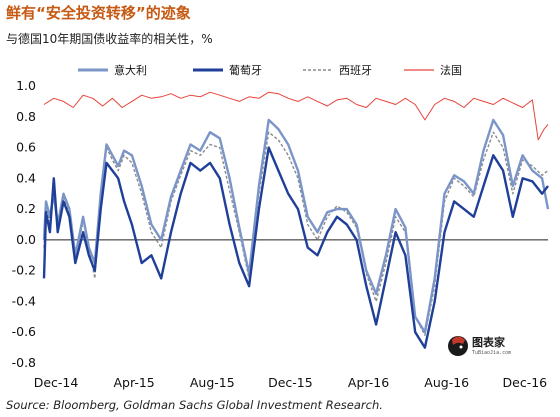  What do you see at coordinates (24, 224) in the screenshot?
I see `y-axis: 1.0 0.8 0.6 0.4 0.2 0.0 -0.2 -0.4 -0.6 -0.8` at bounding box center [24, 224].